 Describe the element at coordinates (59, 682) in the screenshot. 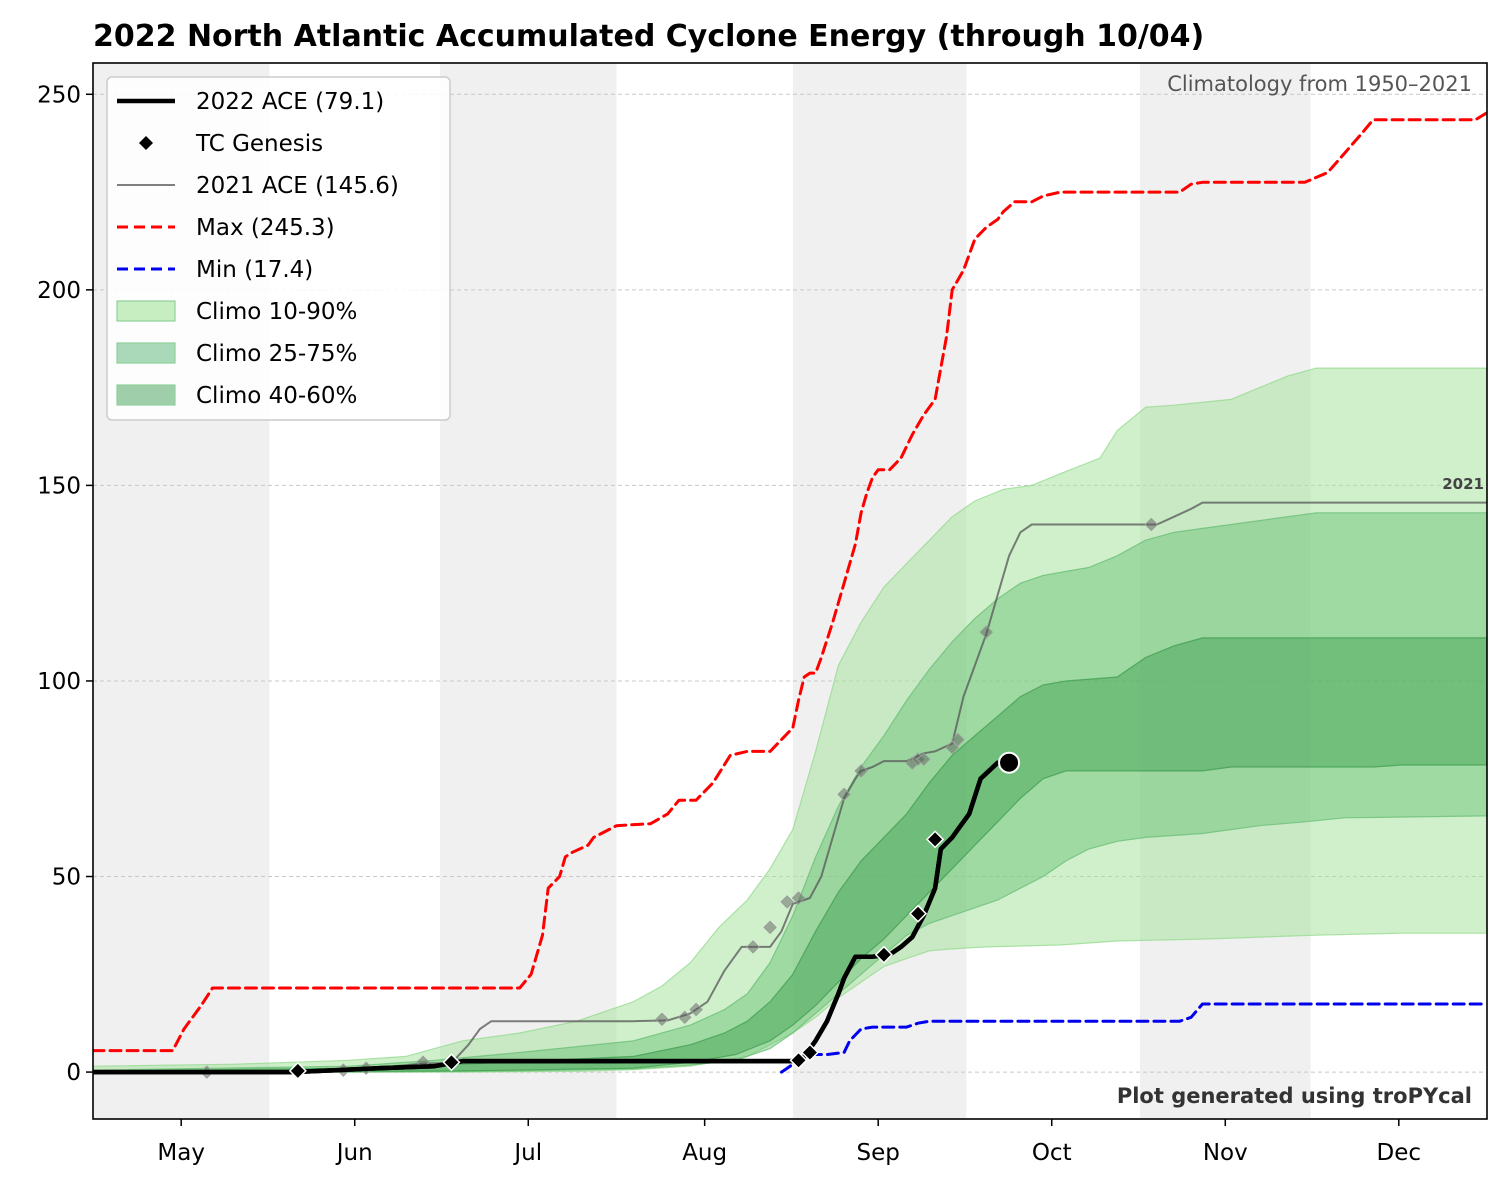

I see `y-tick-label-100: 100` at that location.